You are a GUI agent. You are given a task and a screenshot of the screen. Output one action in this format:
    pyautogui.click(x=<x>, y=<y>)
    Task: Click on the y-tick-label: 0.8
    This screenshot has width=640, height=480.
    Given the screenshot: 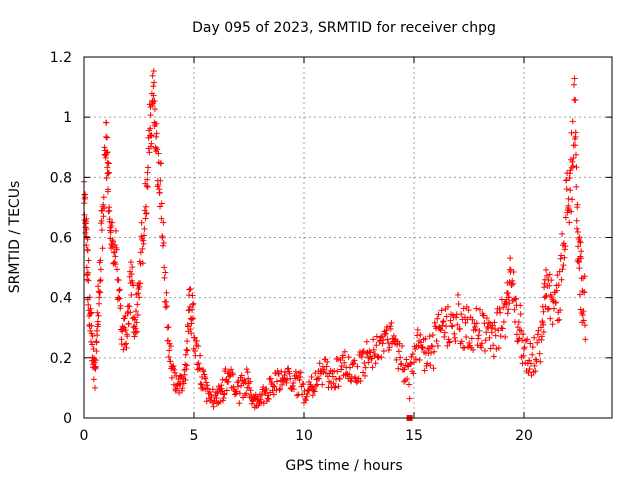 What is the action you would take?
    pyautogui.click(x=61, y=178)
    